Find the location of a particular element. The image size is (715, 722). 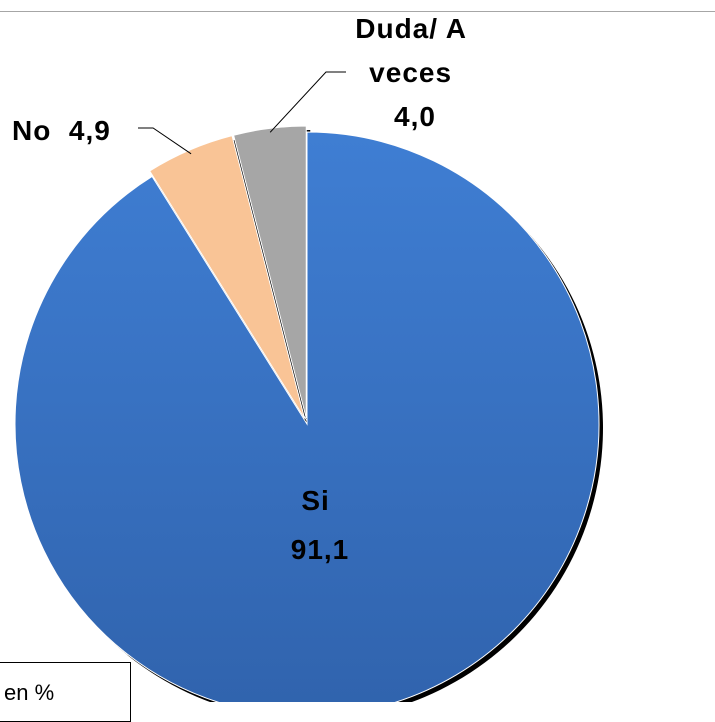

pie-slice-no is located at coordinates (227, 277).